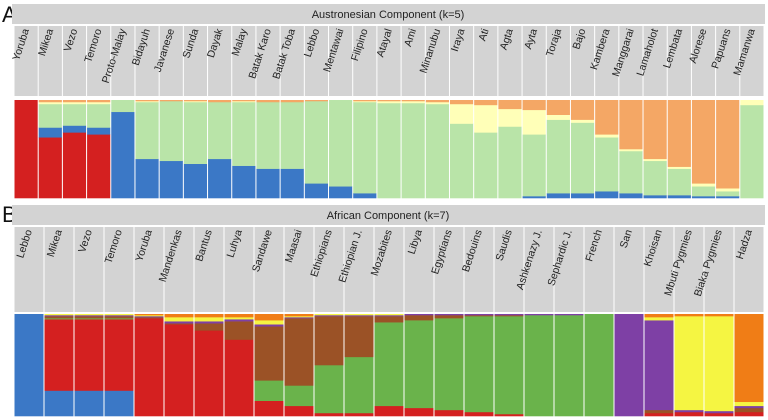  Describe the element at coordinates (29, 322) in the screenshot. I see `population-lebbo: Lebbo` at that location.